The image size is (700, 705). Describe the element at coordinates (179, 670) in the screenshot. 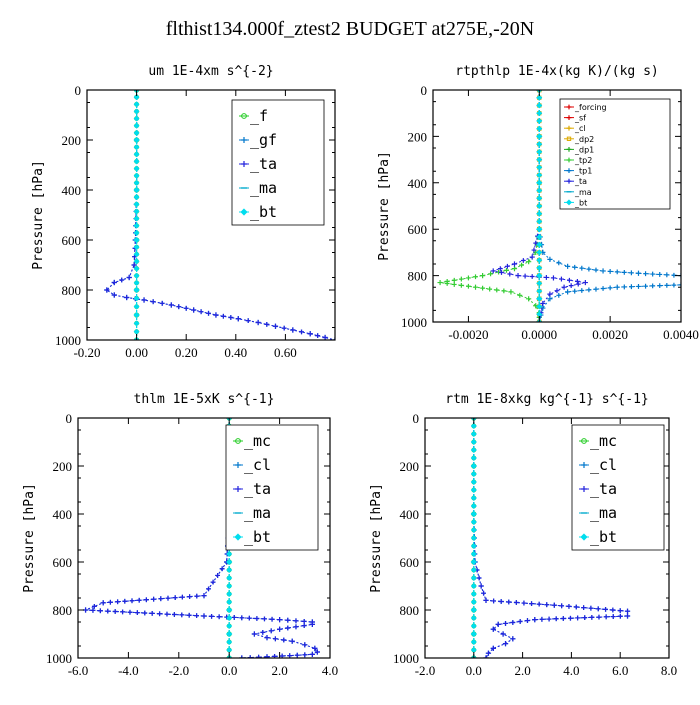

I see `x-tick-label: -2.0` at that location.